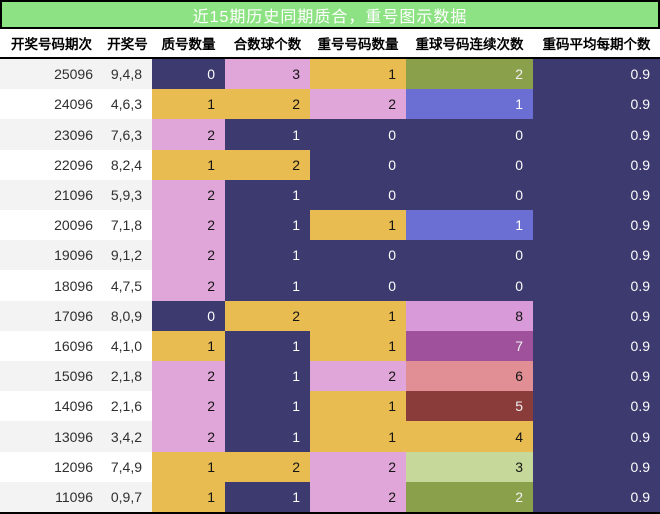 This screenshot has width=660, height=514. What do you see at coordinates (51, 496) in the screenshot?
I see `period-cell: 11096` at bounding box center [51, 496].